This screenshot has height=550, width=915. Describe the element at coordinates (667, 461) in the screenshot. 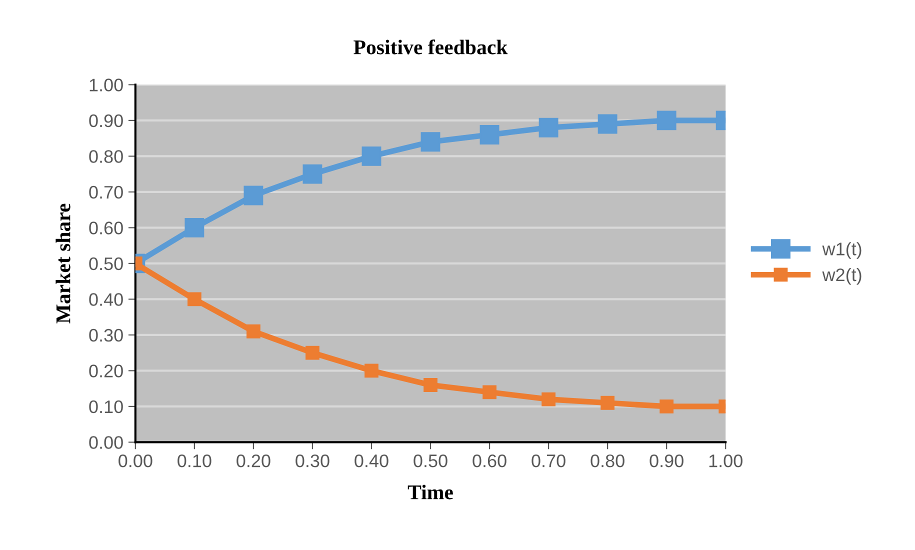

I see `x-tick-label: 0.90` at that location.